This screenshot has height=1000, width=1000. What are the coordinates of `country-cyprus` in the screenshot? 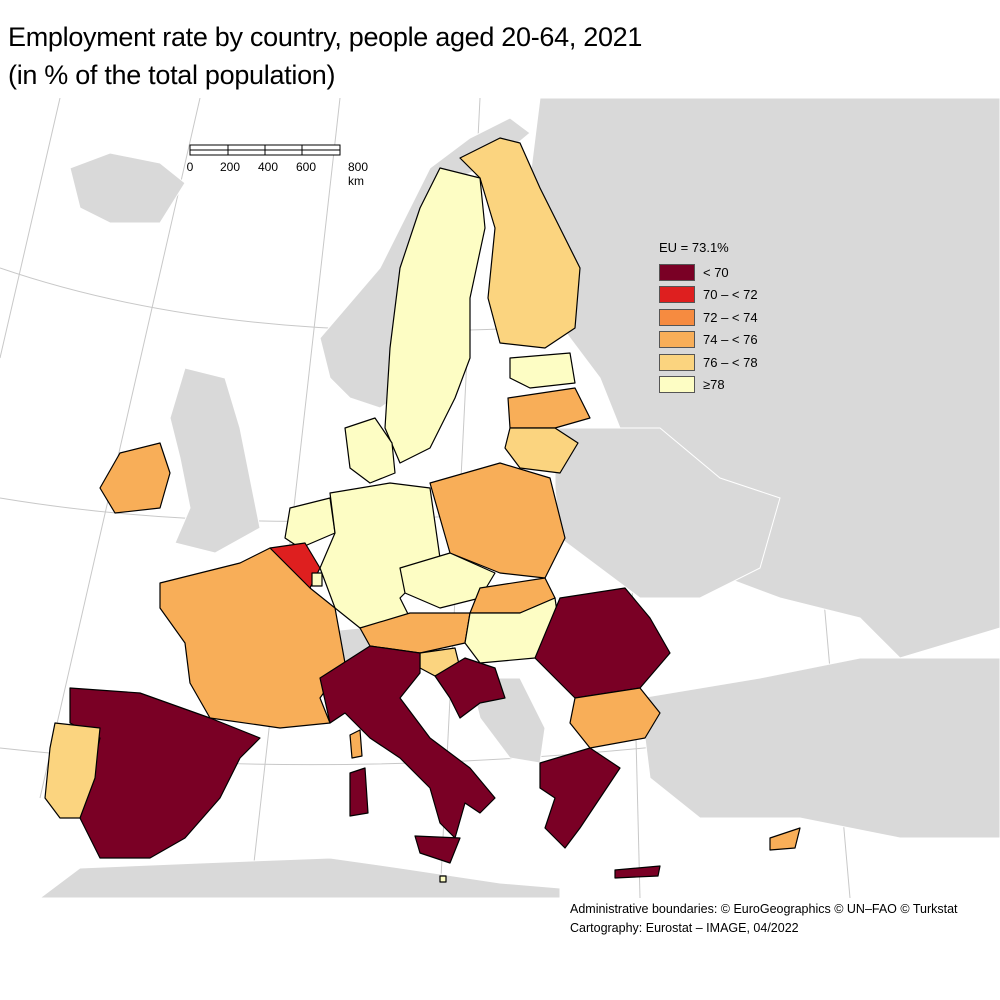 It's located at (785, 839).